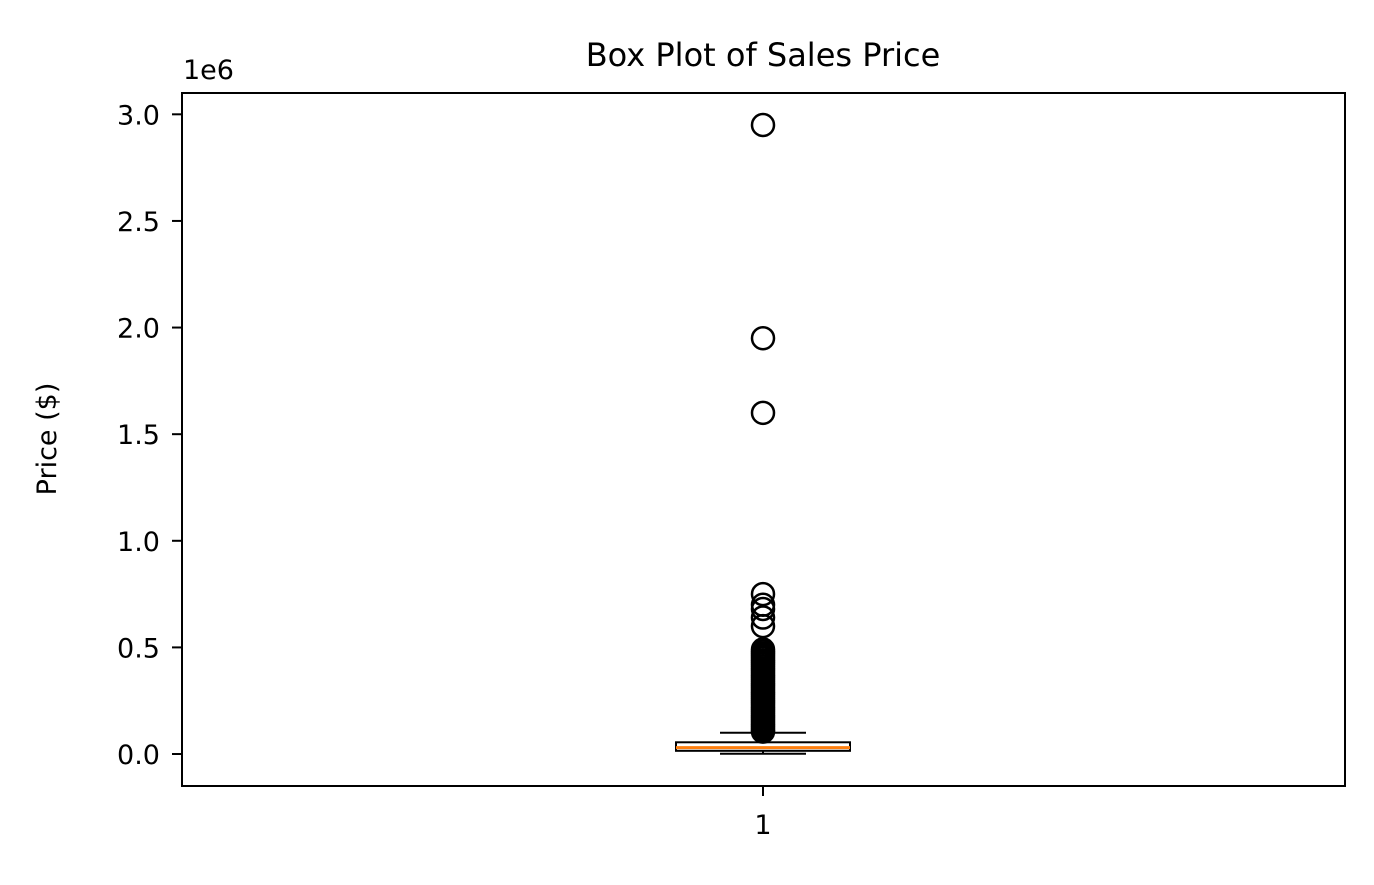  I want to click on y-tick-label: 0.5, so click(138, 648).